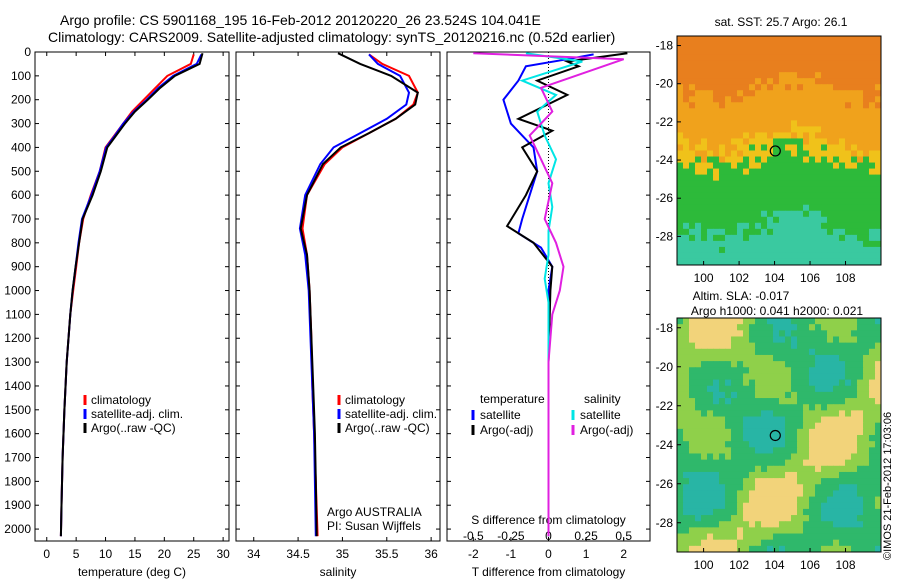 The height and width of the screenshot is (580, 900). Describe the element at coordinates (775, 435) in the screenshot. I see `argo-position-marker` at that location.